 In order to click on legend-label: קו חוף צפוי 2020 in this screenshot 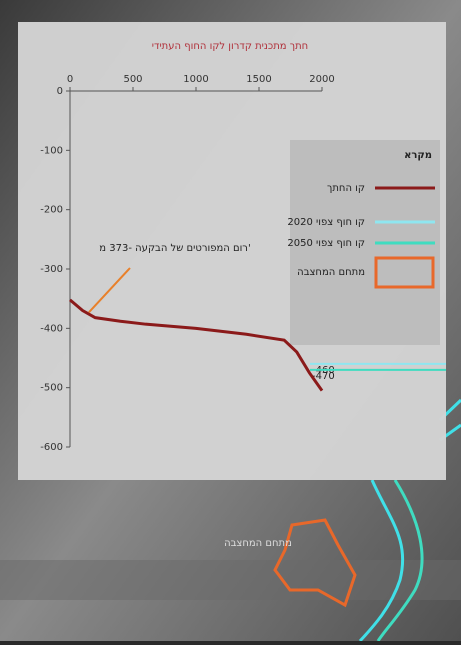, I will do `click(326, 222)`.